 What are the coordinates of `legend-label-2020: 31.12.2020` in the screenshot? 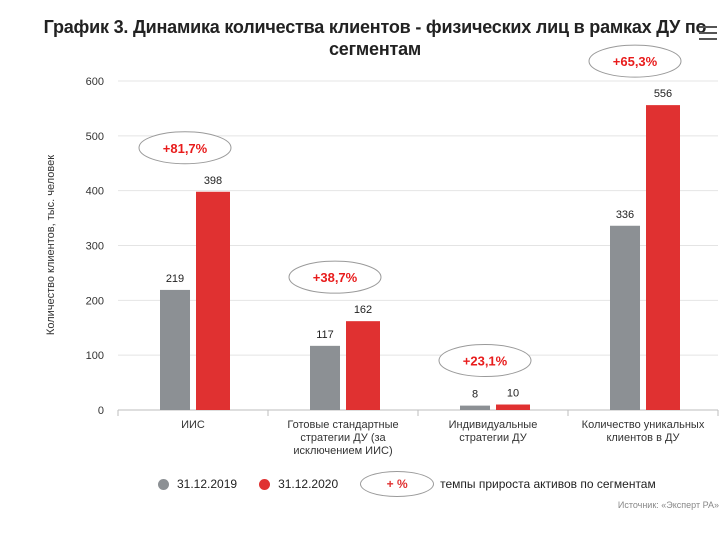 It's located at (308, 484).